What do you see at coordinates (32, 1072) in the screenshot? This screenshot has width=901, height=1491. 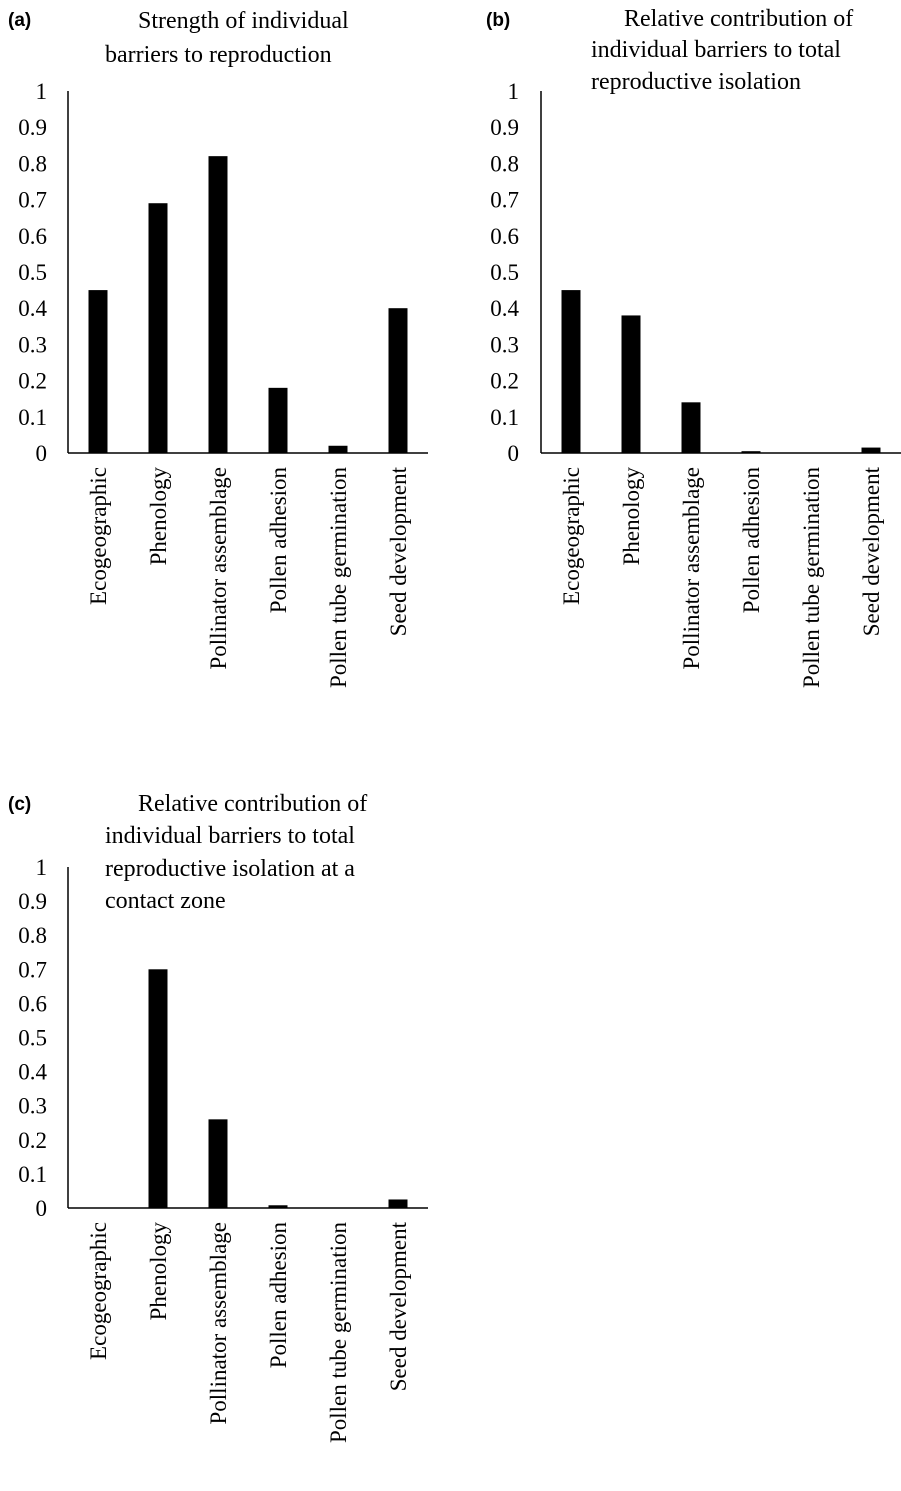 I see `y-tick-label-c: 0.4` at bounding box center [32, 1072].